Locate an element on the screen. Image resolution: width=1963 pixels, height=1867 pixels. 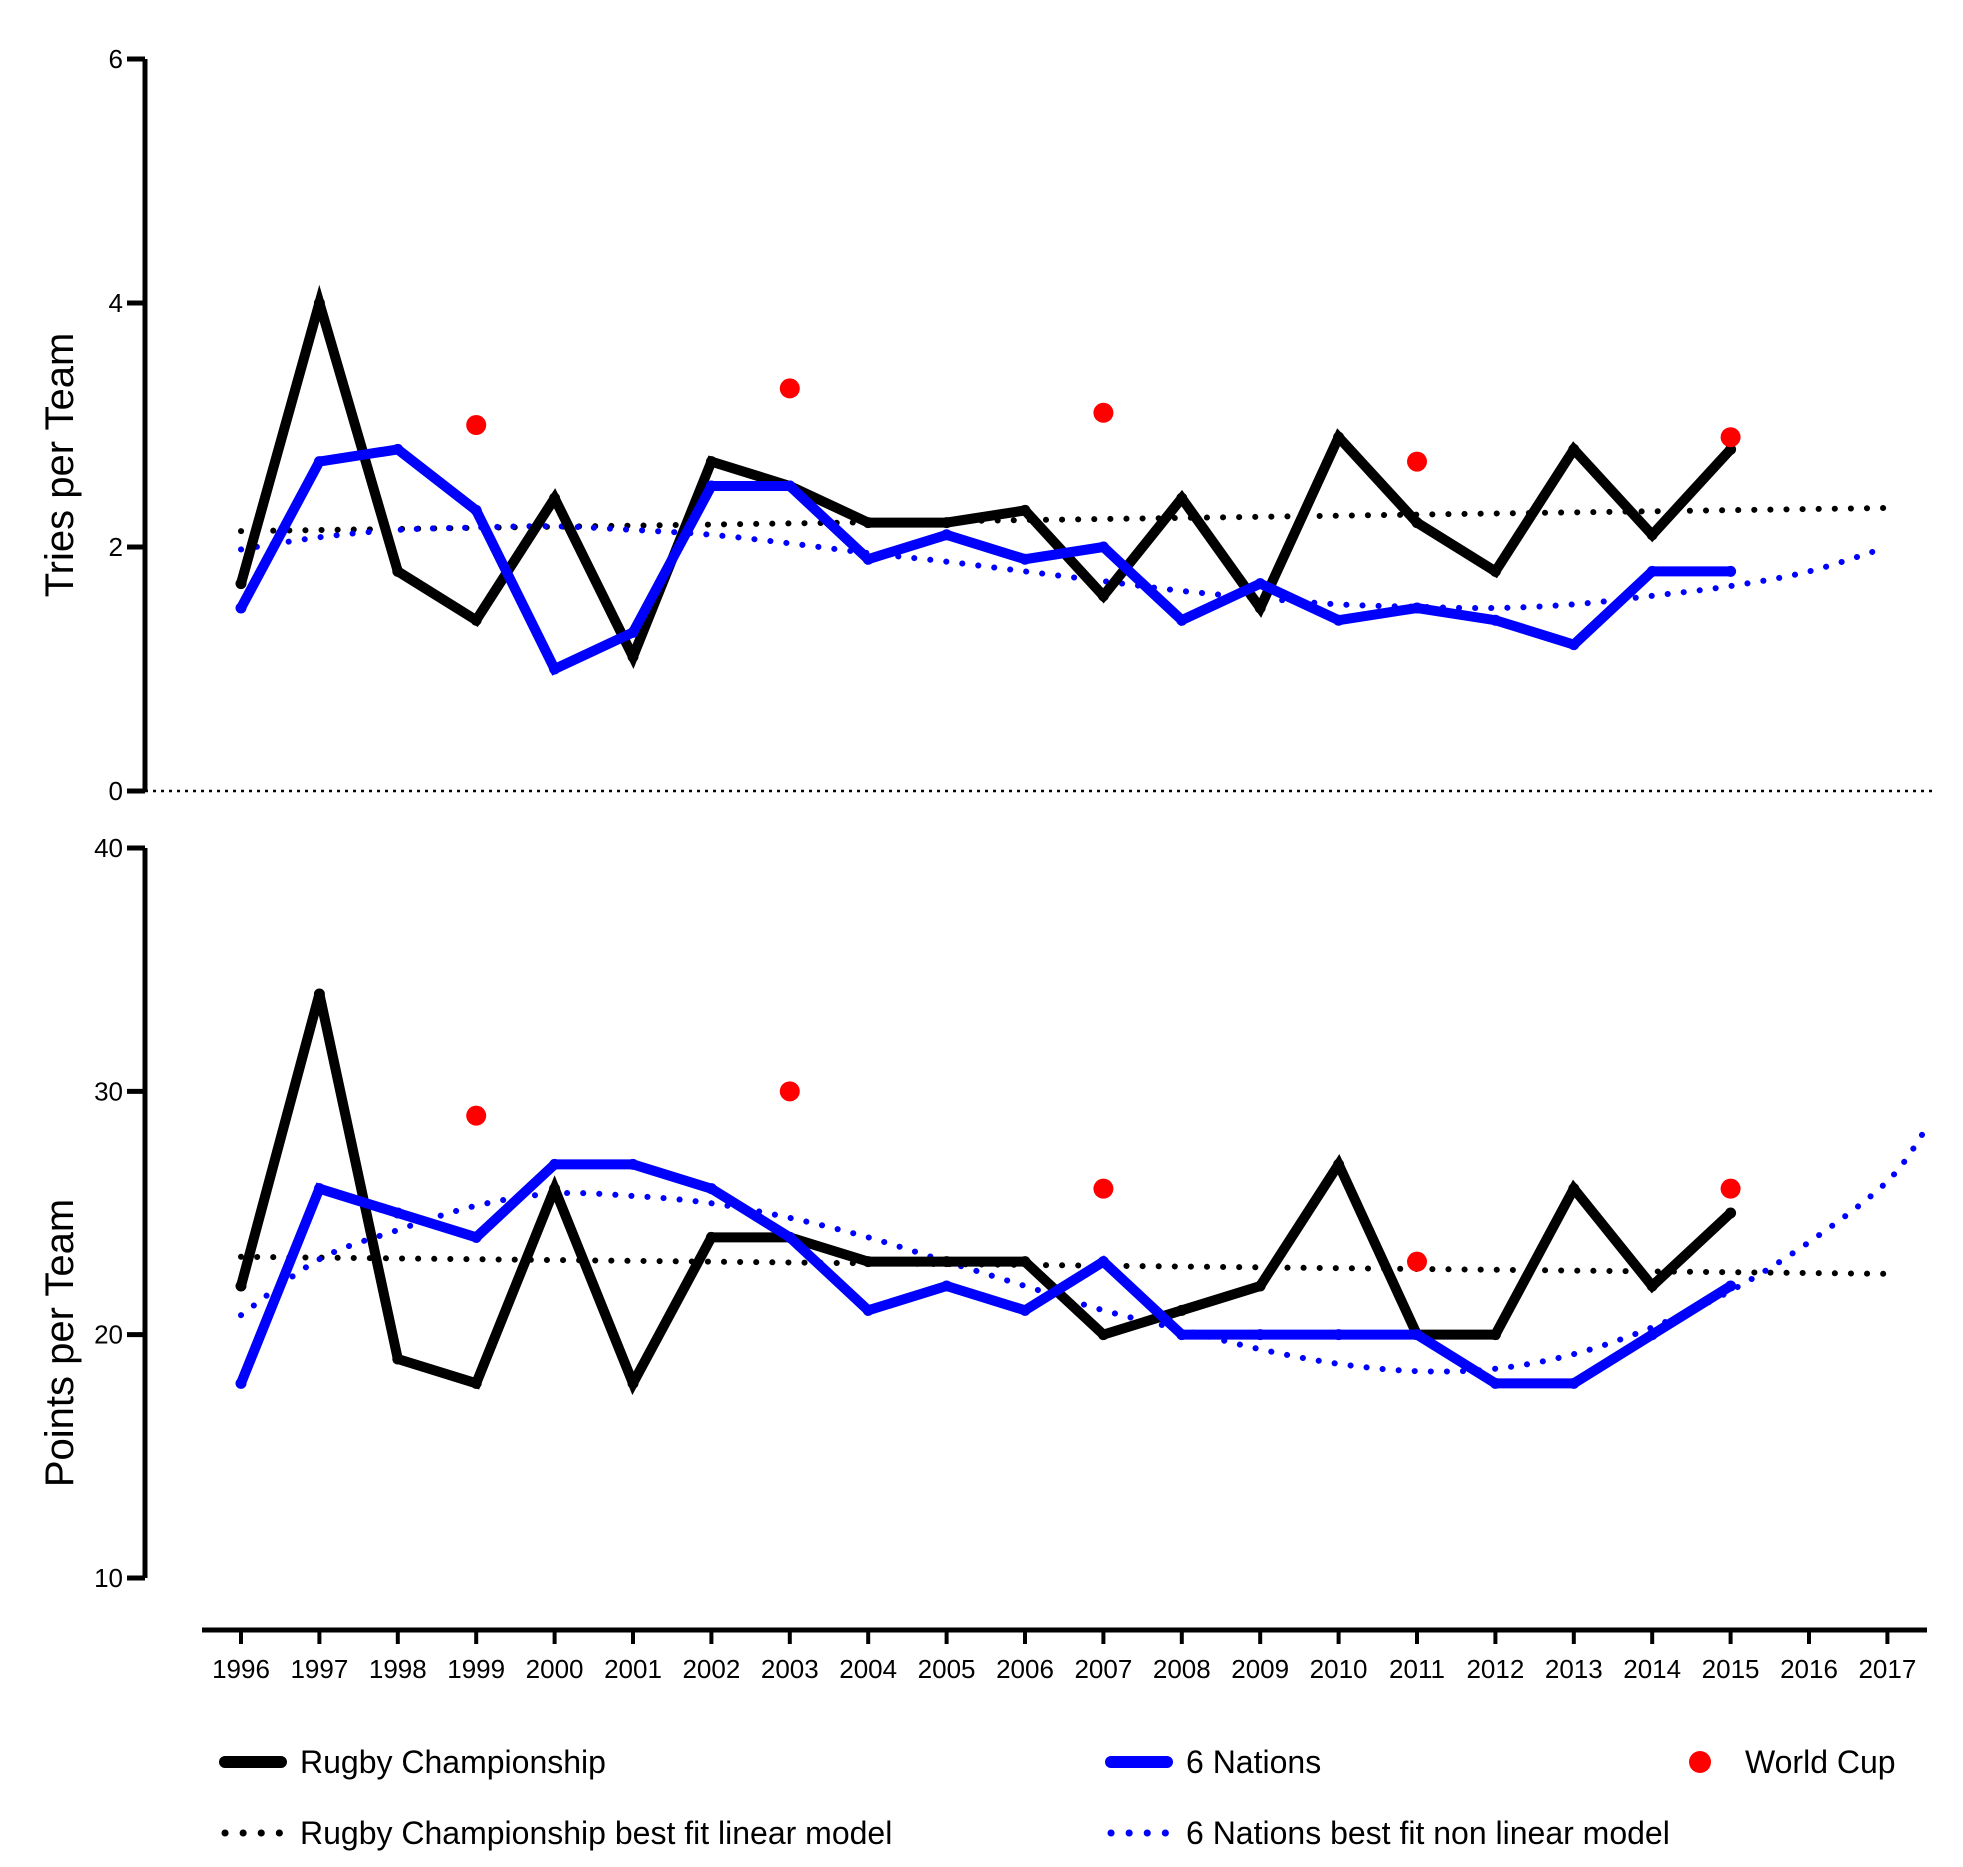
x-tick-label: 2012 is located at coordinates (1495, 1669).